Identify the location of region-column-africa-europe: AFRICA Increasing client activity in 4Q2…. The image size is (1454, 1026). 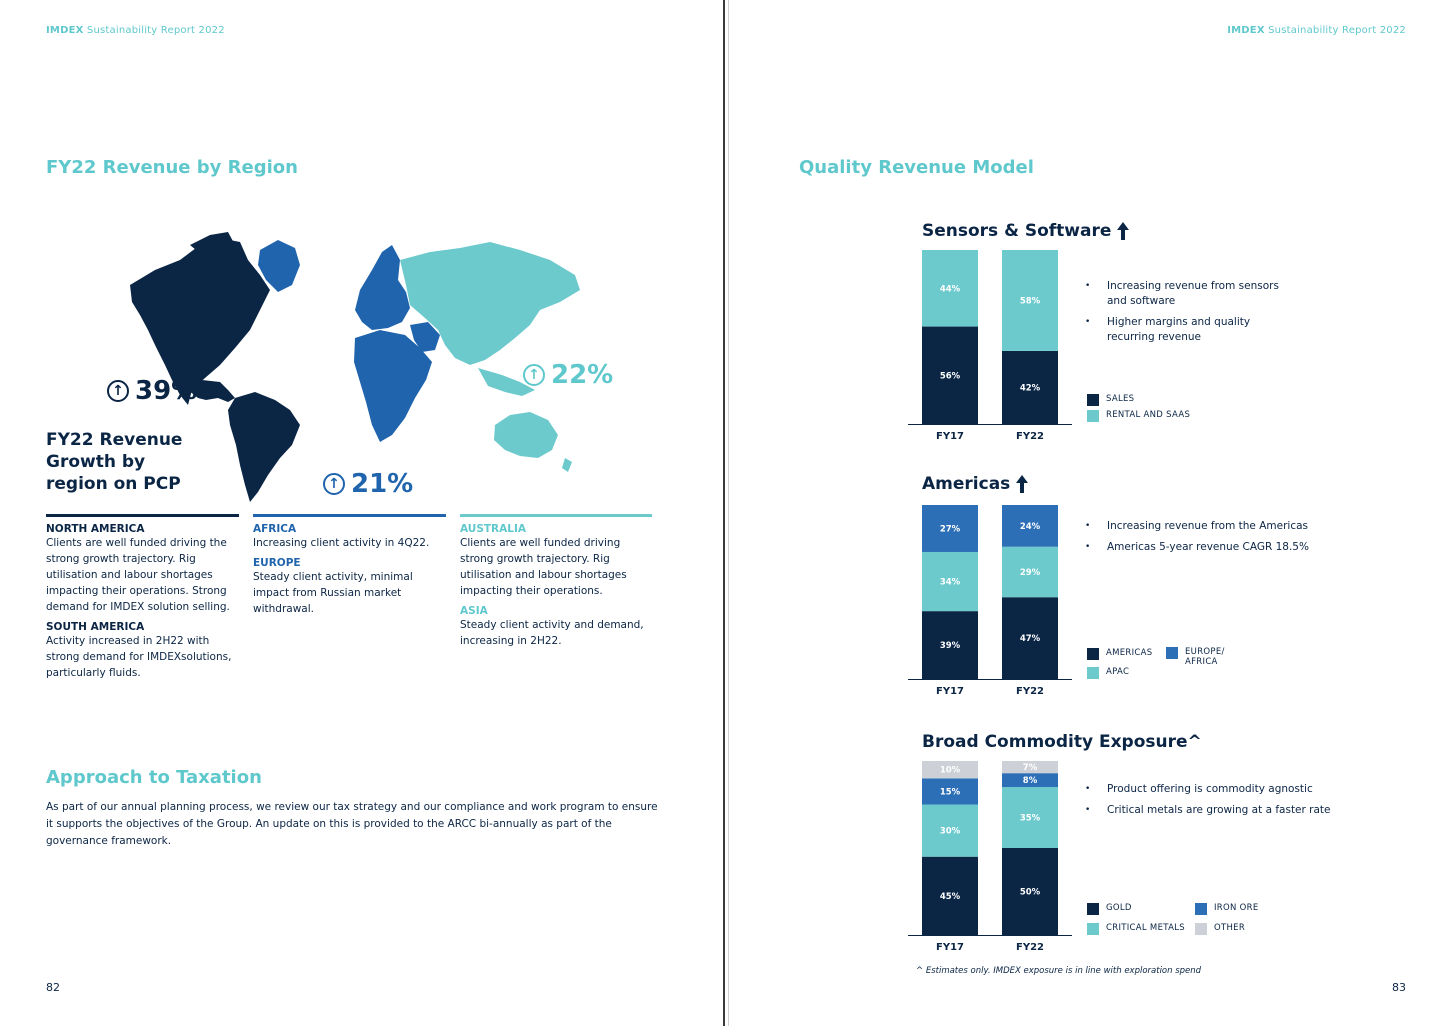
(349, 565).